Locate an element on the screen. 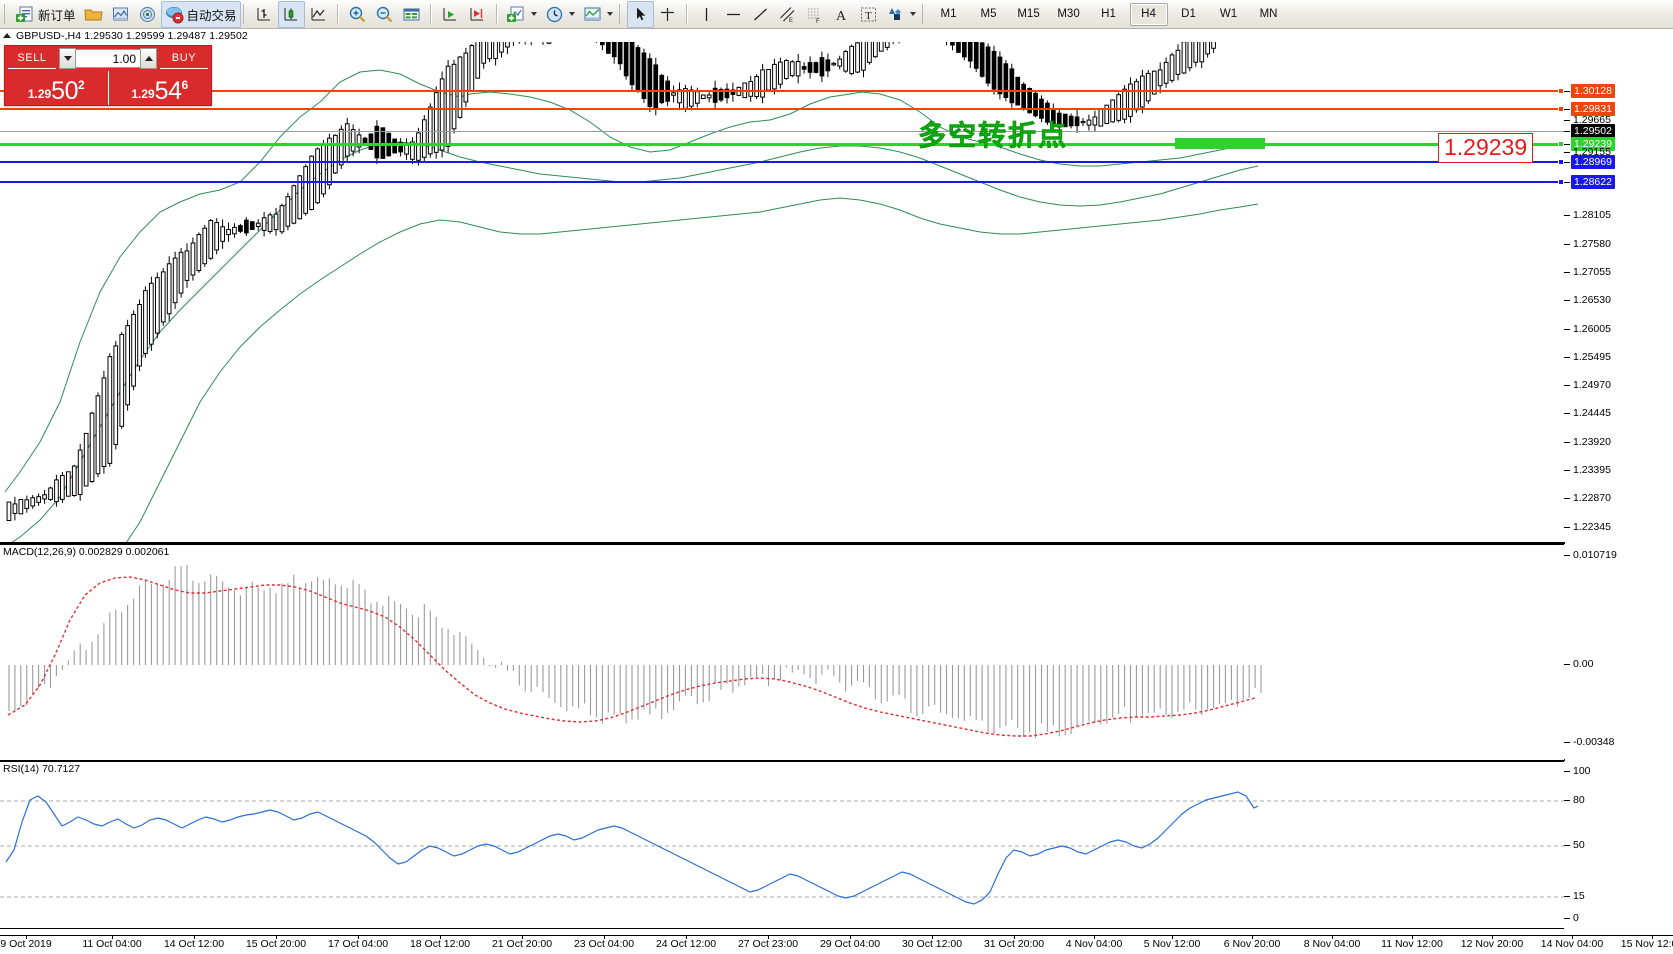 The width and height of the screenshot is (1673, 954). zoom-out-button is located at coordinates (384, 14).